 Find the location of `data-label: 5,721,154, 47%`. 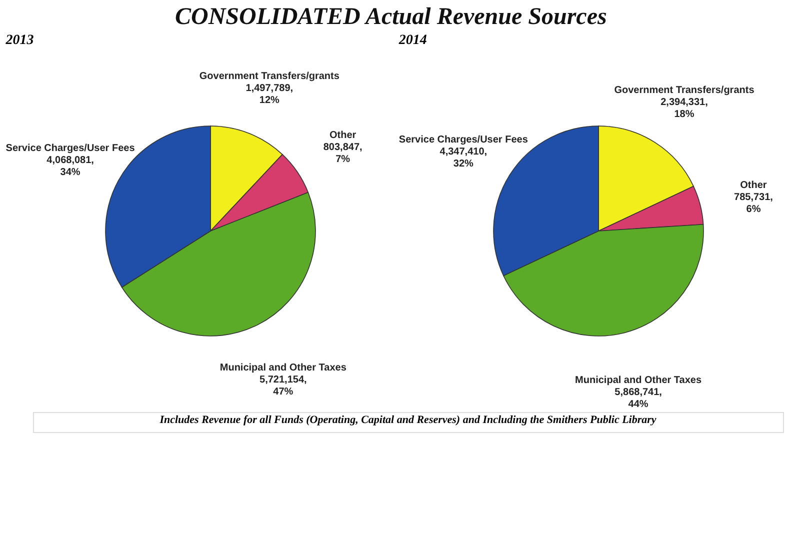

data-label: 5,721,154, 47% is located at coordinates (283, 386).